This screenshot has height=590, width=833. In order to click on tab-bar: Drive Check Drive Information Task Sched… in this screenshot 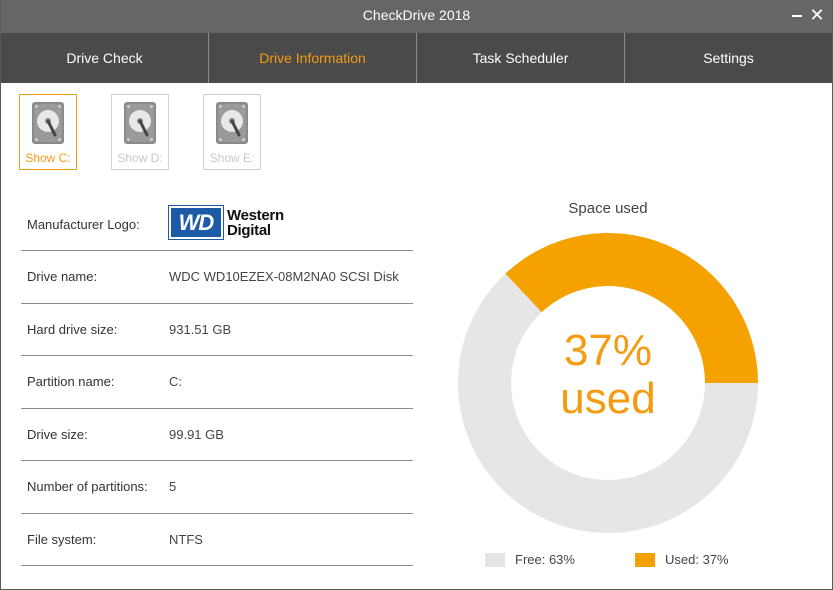, I will do `click(416, 58)`.